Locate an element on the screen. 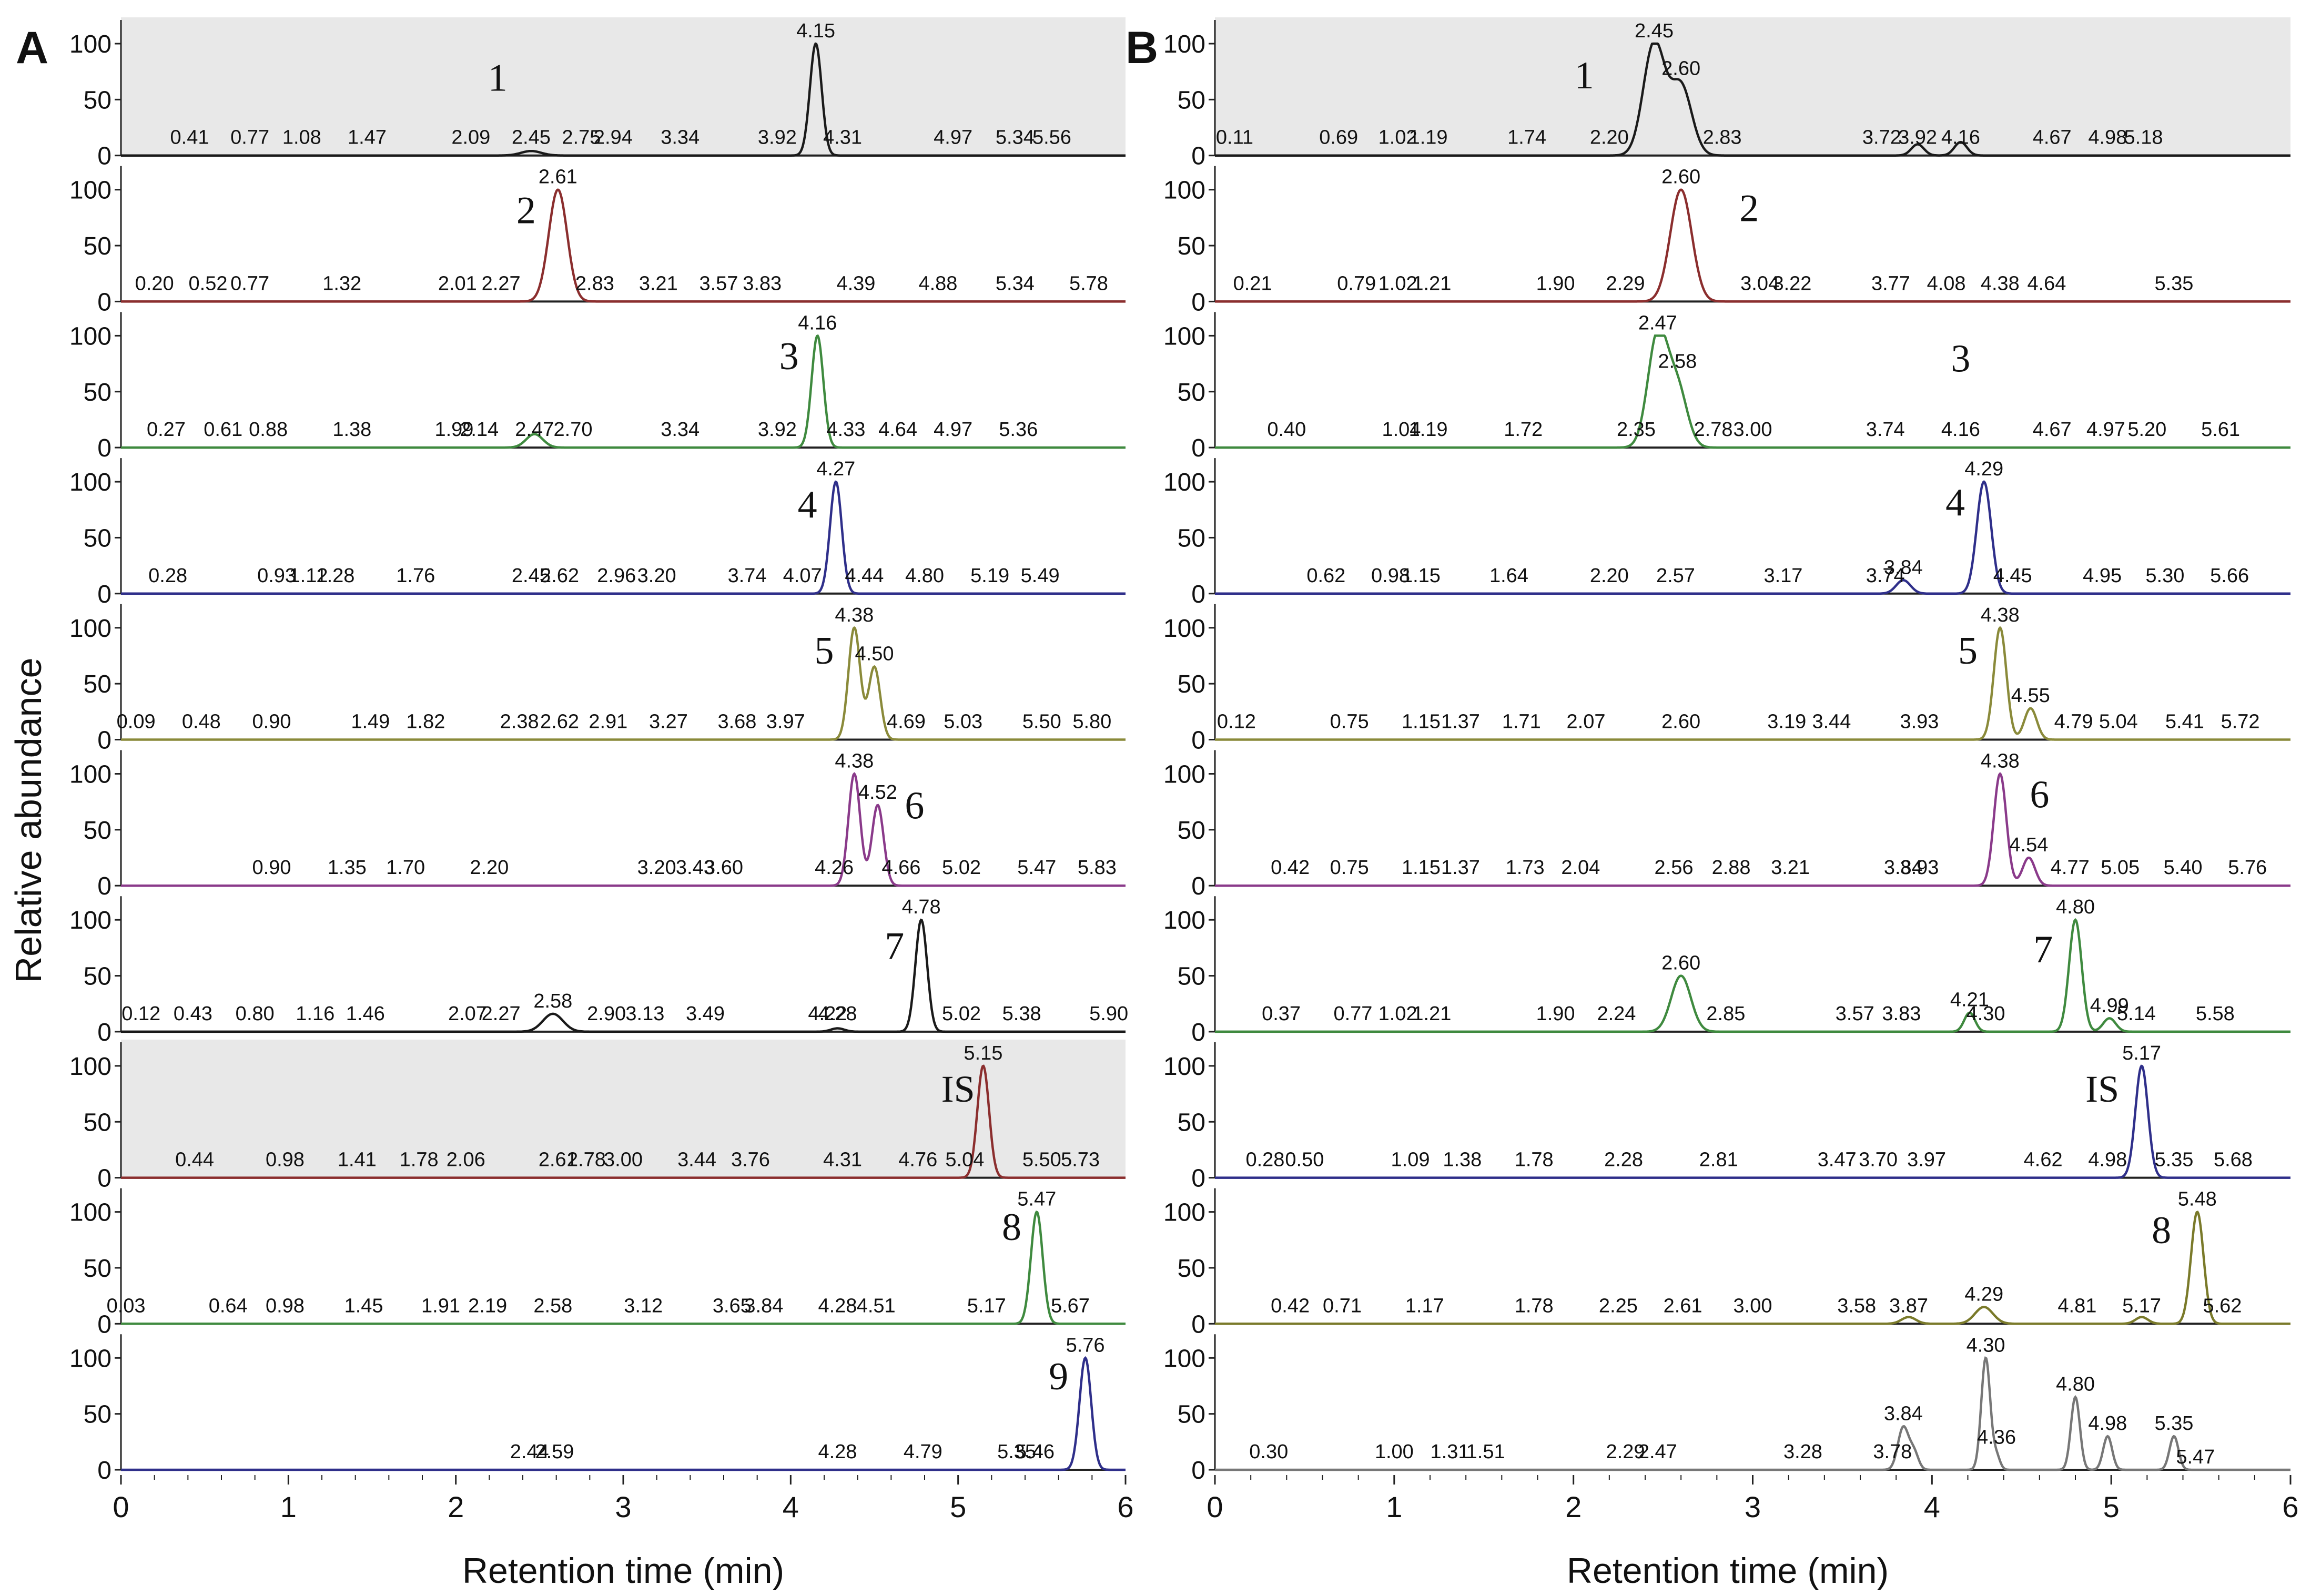 Image resolution: width=2311 pixels, height=1596 pixels. rt-label: 0.69 is located at coordinates (1338, 138).